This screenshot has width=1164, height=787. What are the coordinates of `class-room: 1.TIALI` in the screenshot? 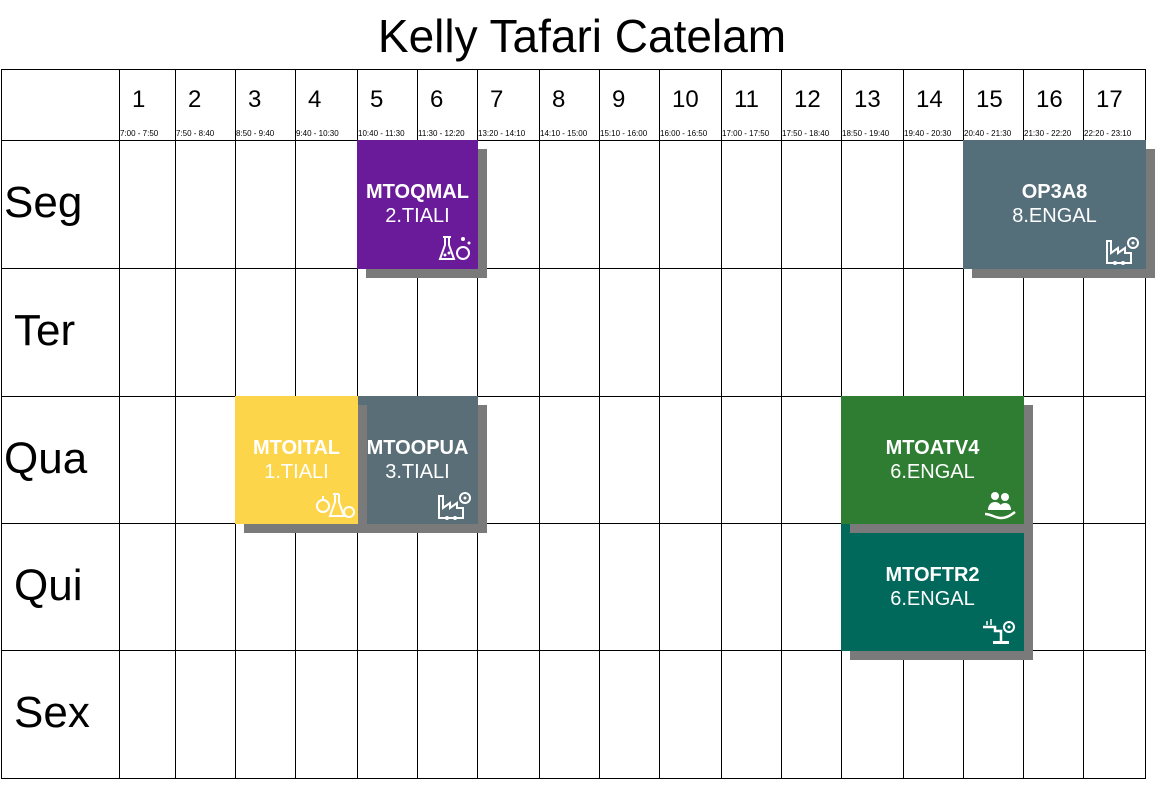 It's located at (296, 472).